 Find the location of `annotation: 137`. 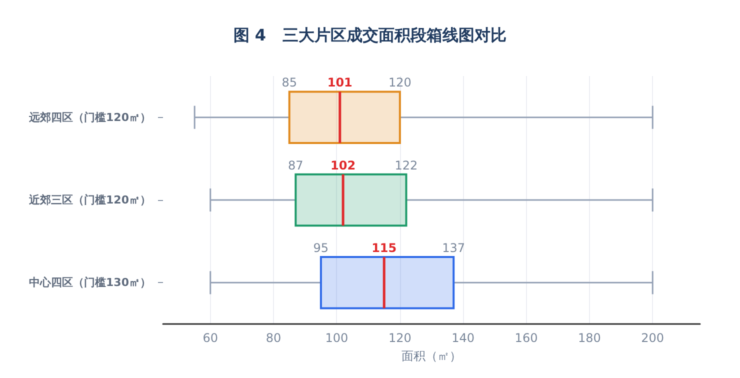

annotation: 137 is located at coordinates (454, 248).